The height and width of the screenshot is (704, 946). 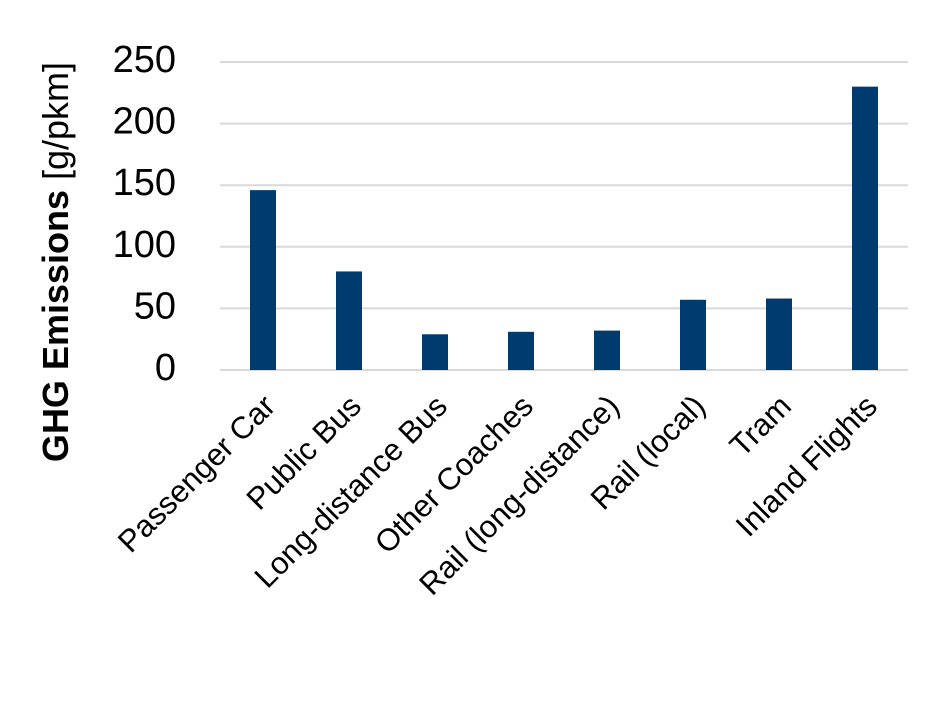 What do you see at coordinates (144, 183) in the screenshot?
I see `y-tick-label: 150` at bounding box center [144, 183].